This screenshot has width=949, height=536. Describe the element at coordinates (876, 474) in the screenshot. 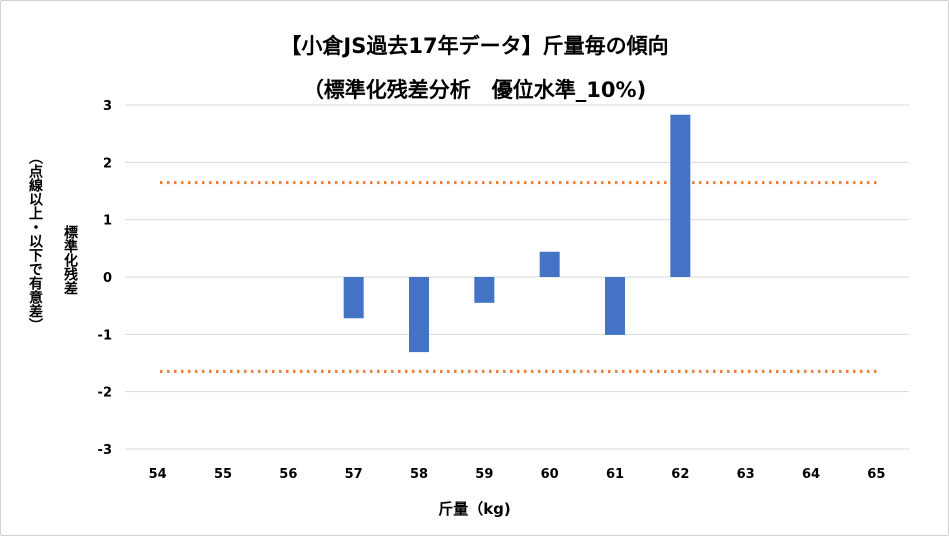

I see `x-tick-label: 65` at that location.